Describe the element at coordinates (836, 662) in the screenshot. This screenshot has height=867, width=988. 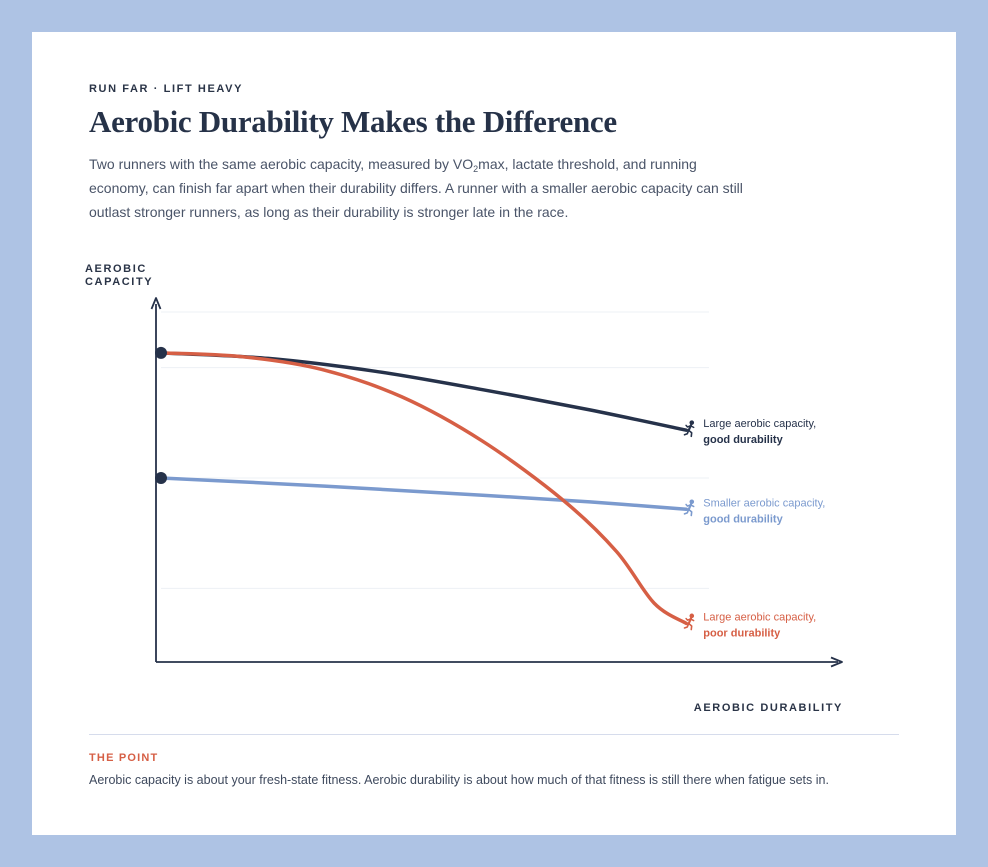
I see `x-axis-arrow-icon` at that location.